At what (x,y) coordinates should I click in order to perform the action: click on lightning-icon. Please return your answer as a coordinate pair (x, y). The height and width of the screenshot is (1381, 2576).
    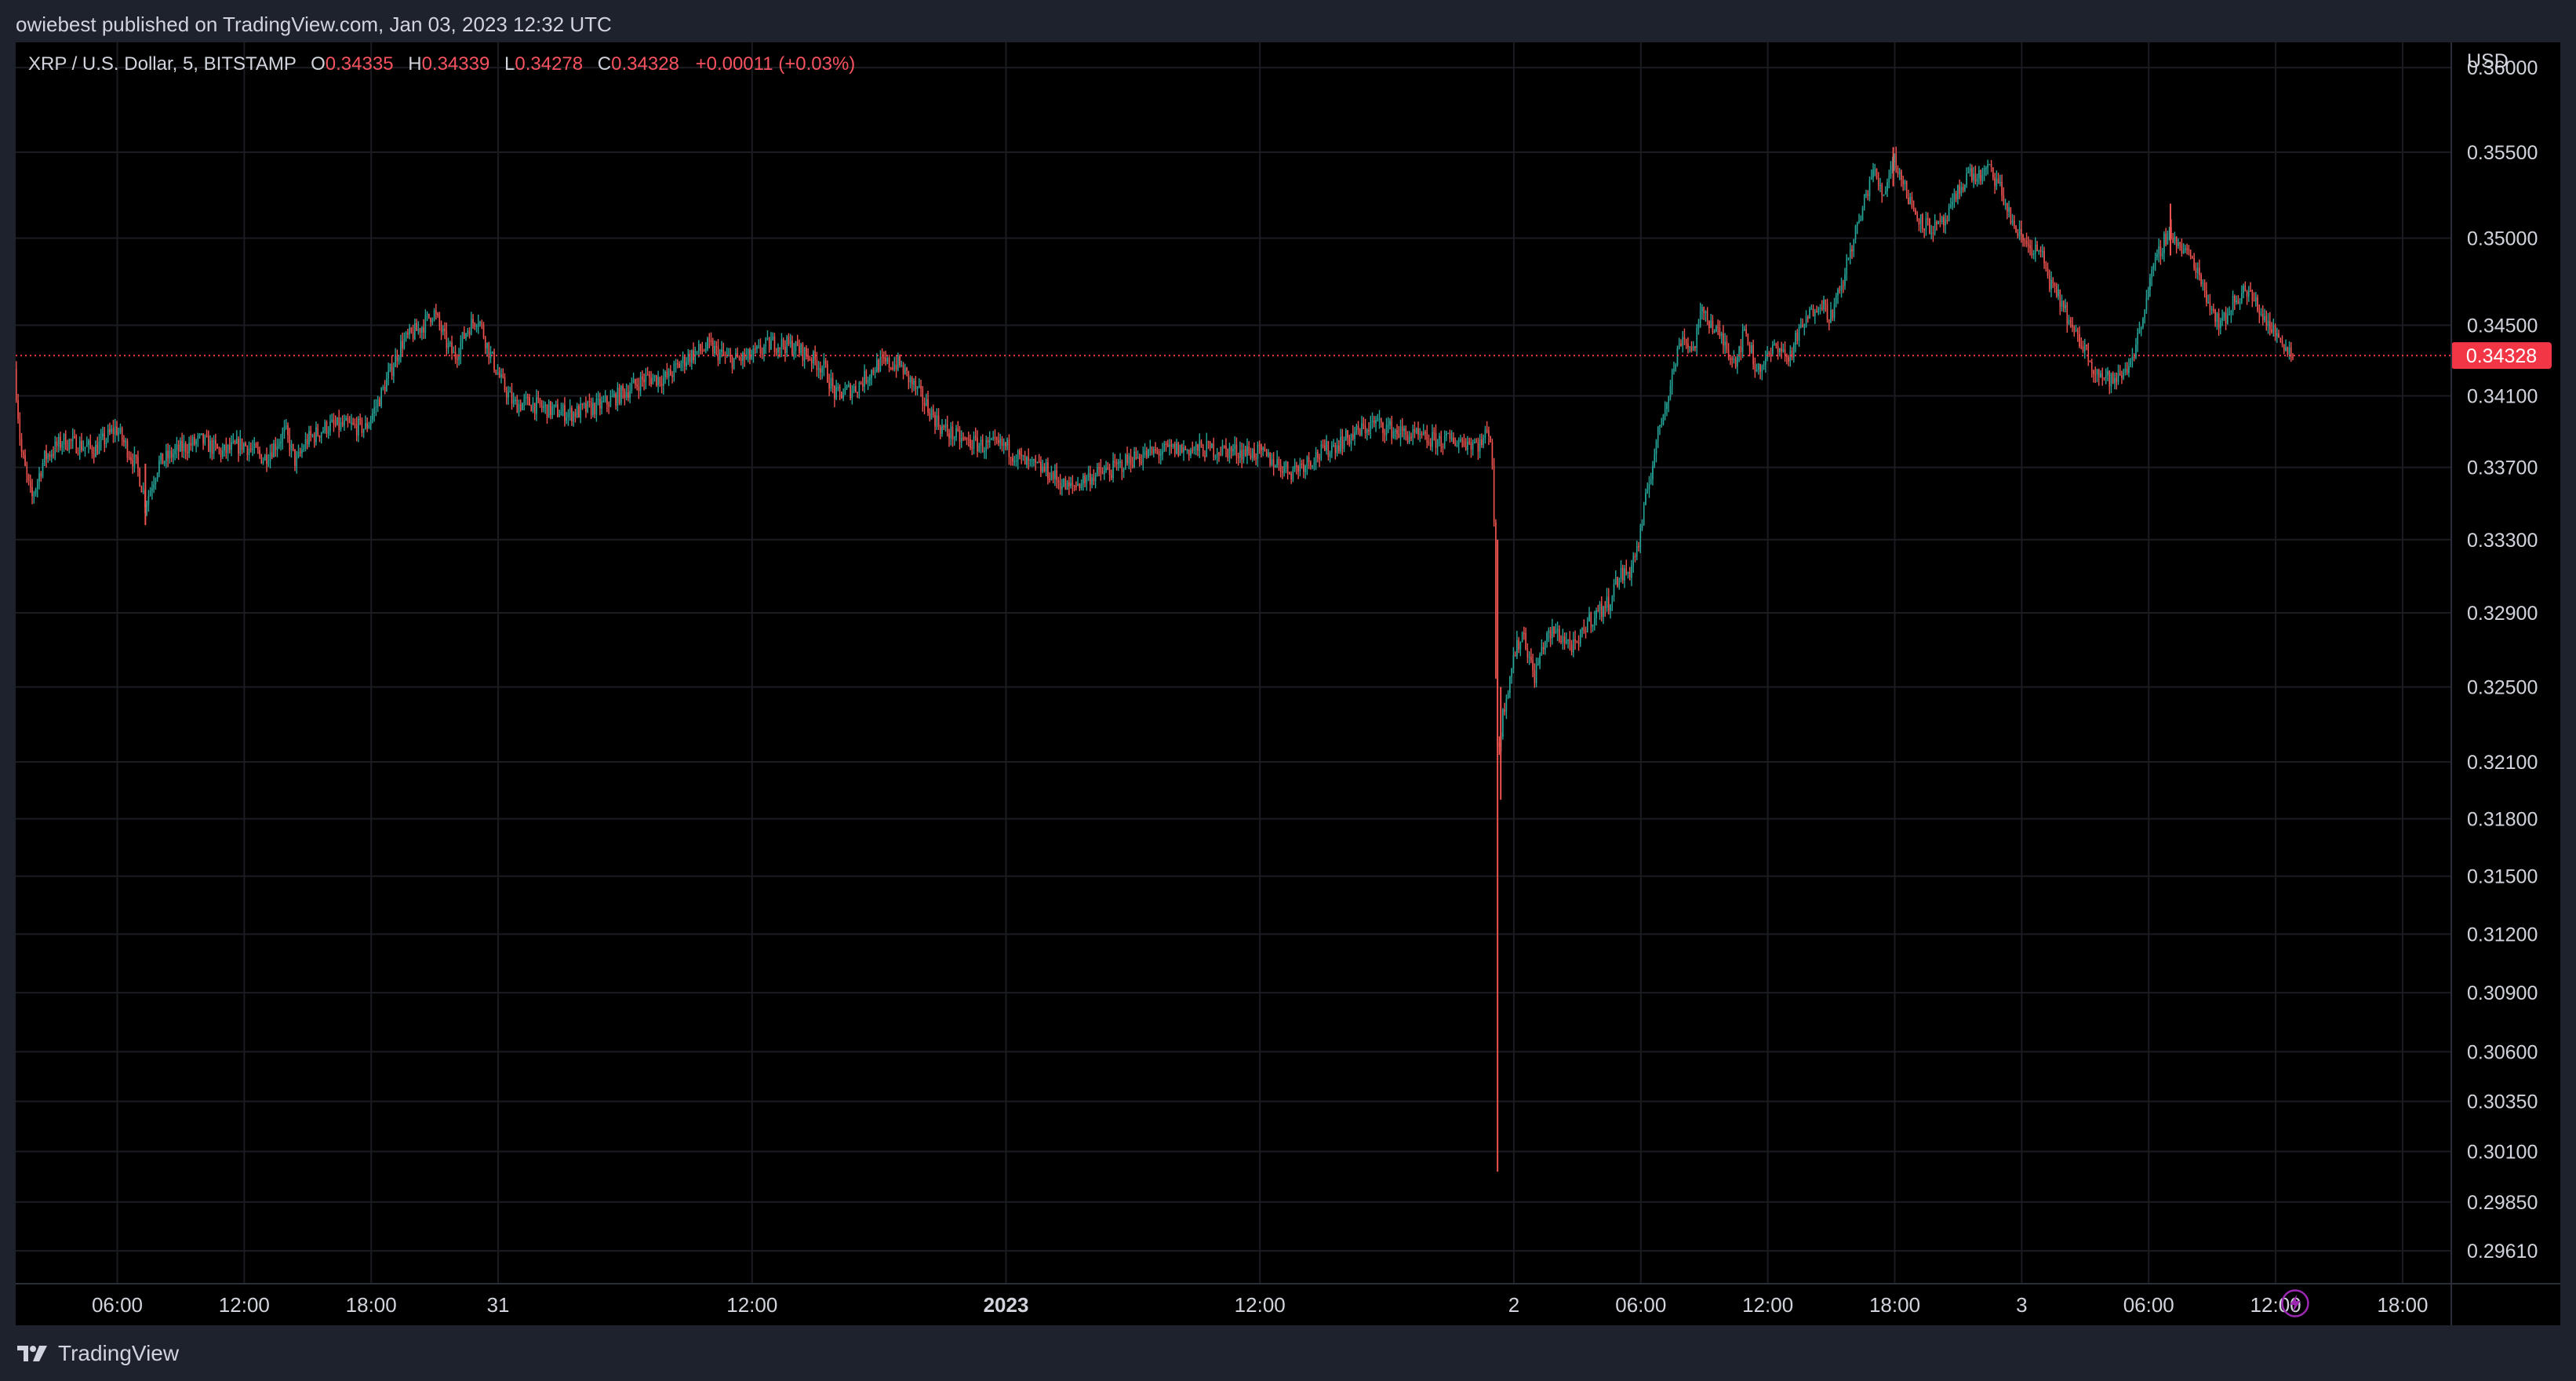
    Looking at the image, I should click on (2295, 1303).